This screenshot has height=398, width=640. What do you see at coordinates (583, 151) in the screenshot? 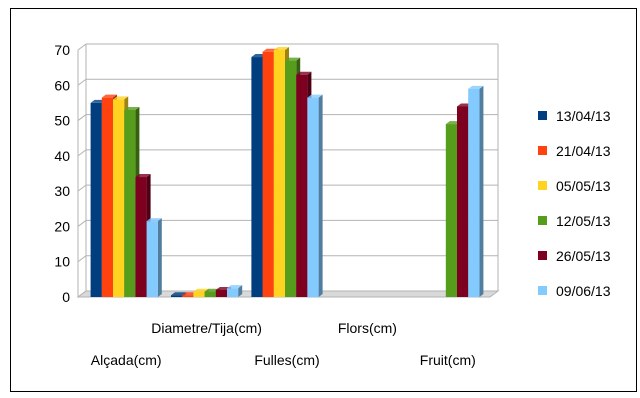
I see `legend-label: 21/04/13` at bounding box center [583, 151].